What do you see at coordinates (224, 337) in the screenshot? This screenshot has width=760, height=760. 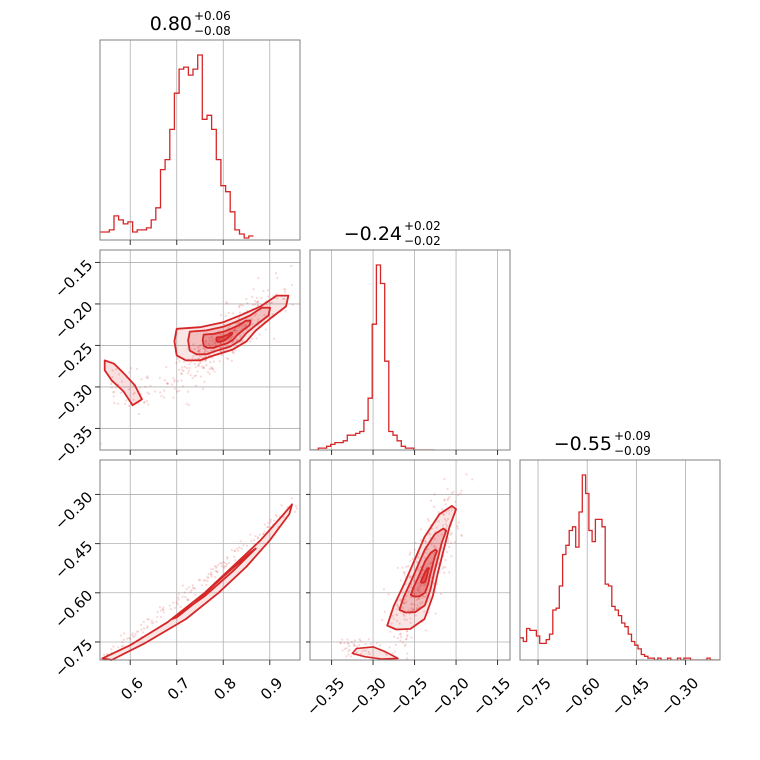 I see `contour-core` at bounding box center [224, 337].